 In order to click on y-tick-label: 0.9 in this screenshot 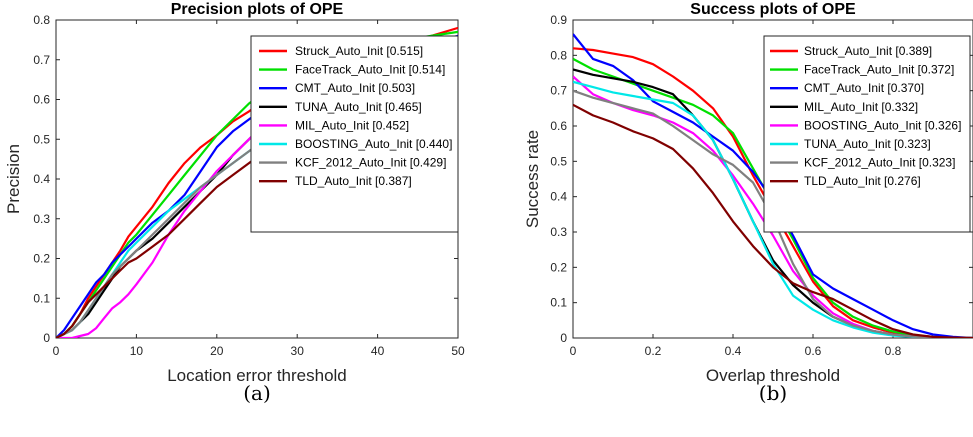, I will do `click(558, 20)`.